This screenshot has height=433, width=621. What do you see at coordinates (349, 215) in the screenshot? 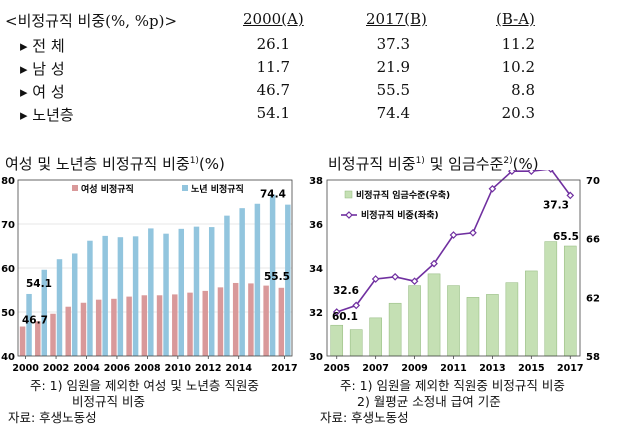
I see `legend-marker-share` at bounding box center [349, 215].